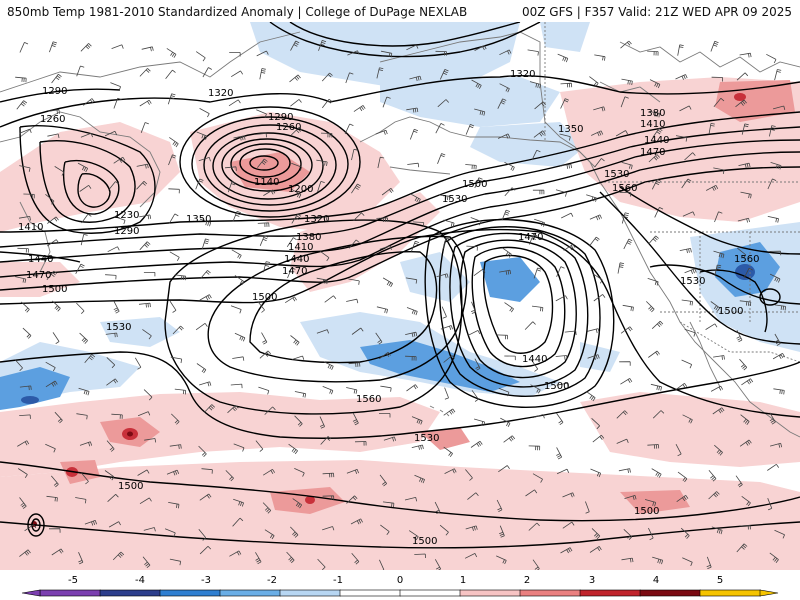 Image resolution: width=800 pixels, height=600 pixels. I want to click on contour-label: 1380, so click(652, 113).